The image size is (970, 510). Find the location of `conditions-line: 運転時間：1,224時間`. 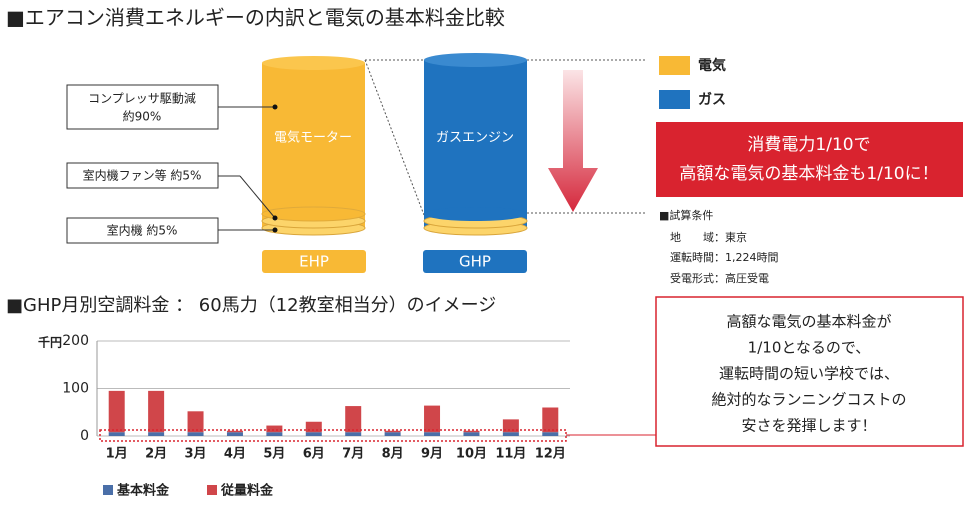

conditions-line: 運転時間：1,224時間 is located at coordinates (724, 257).